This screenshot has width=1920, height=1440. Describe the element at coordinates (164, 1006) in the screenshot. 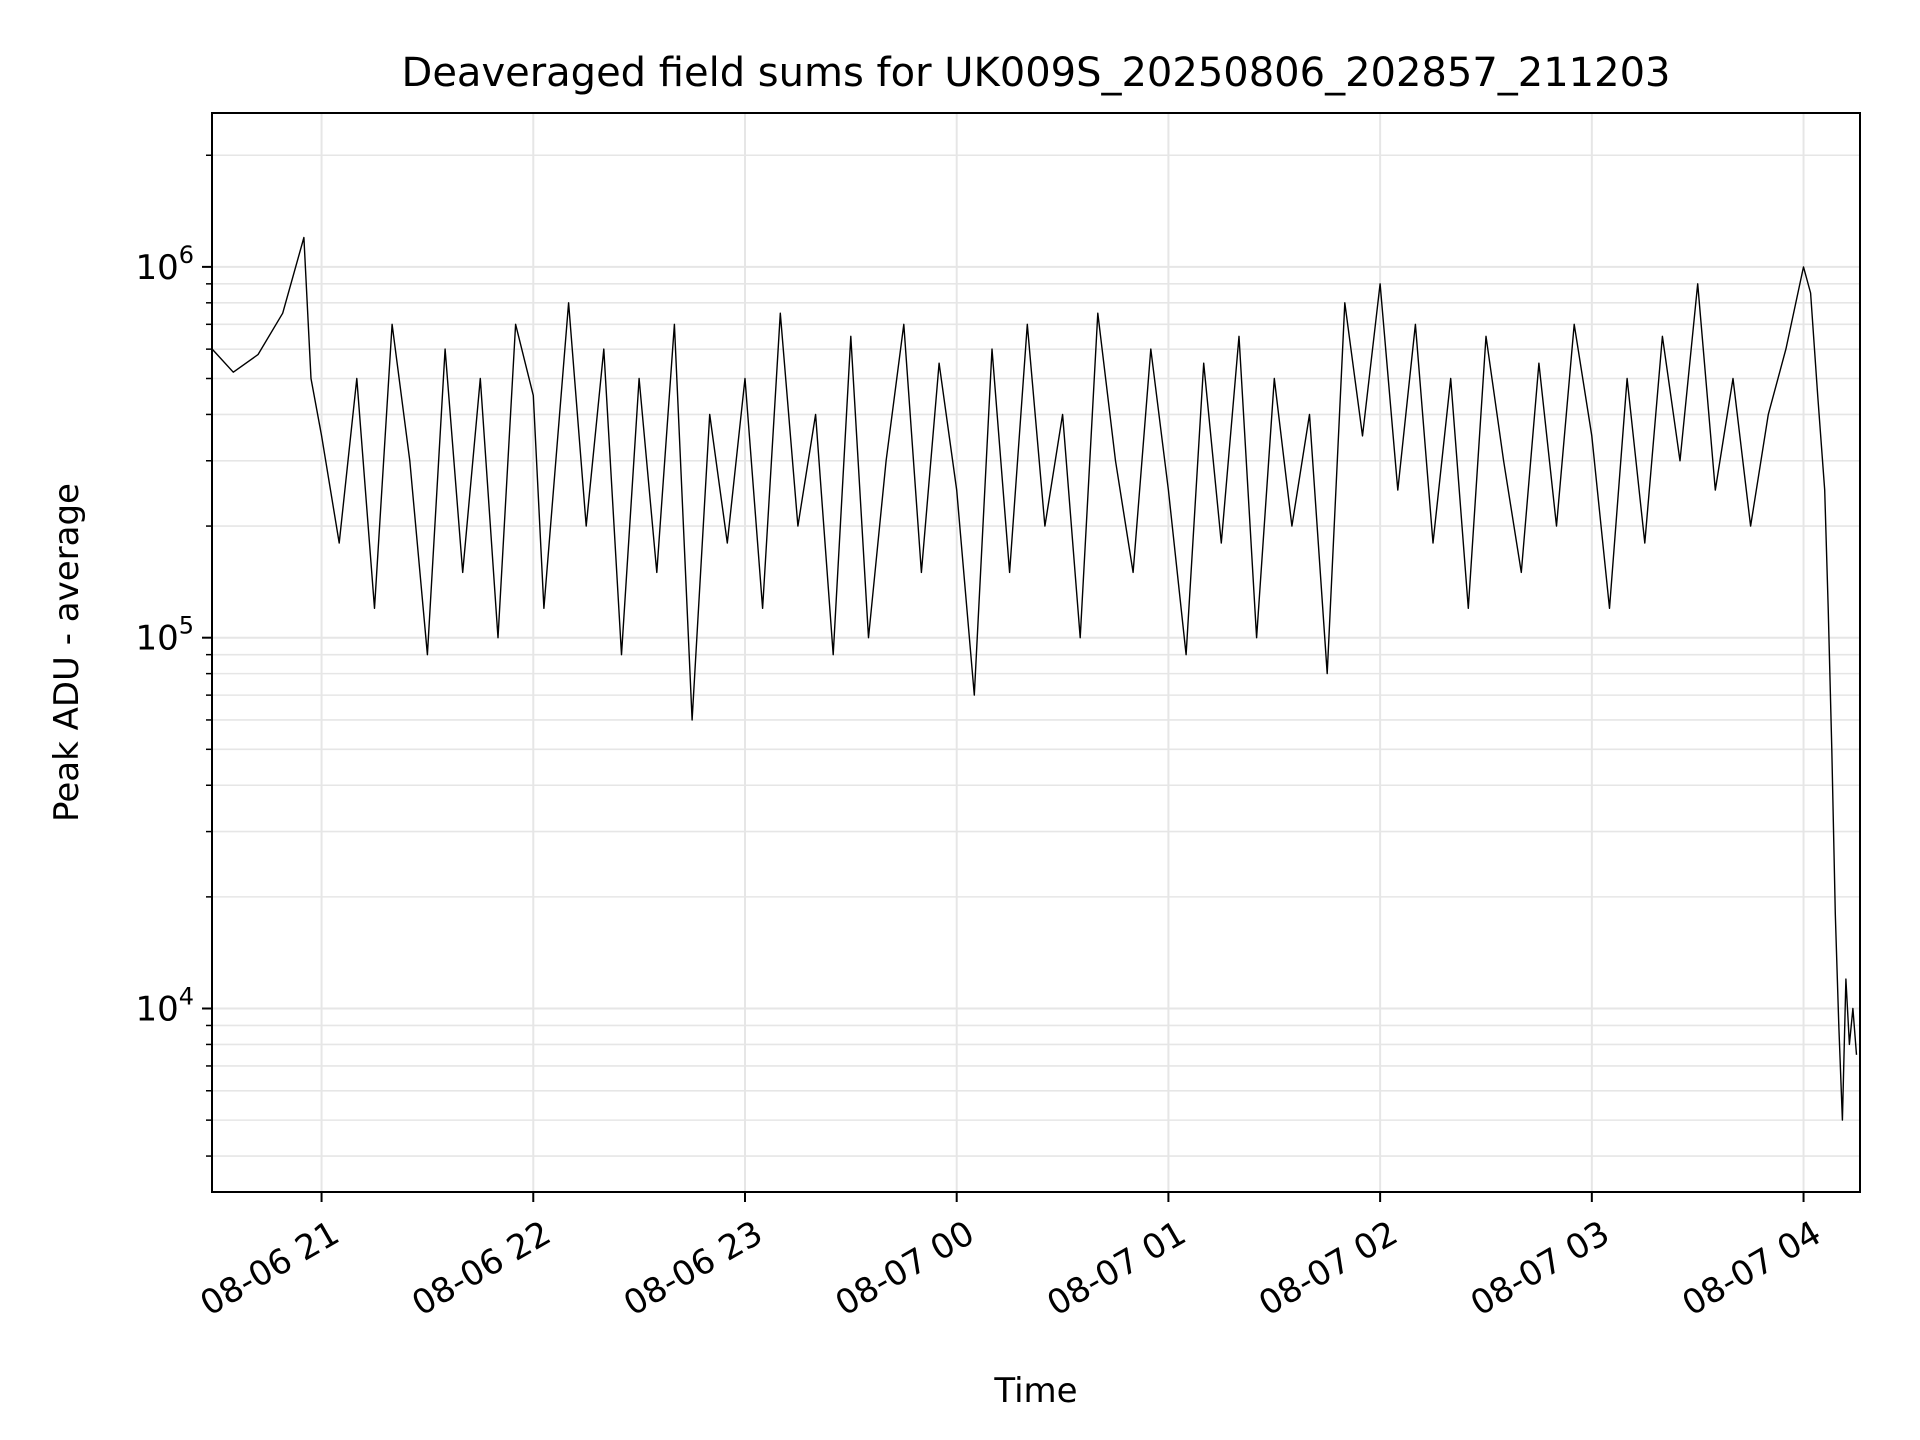

I see `y-tick-label: 10⁴` at that location.